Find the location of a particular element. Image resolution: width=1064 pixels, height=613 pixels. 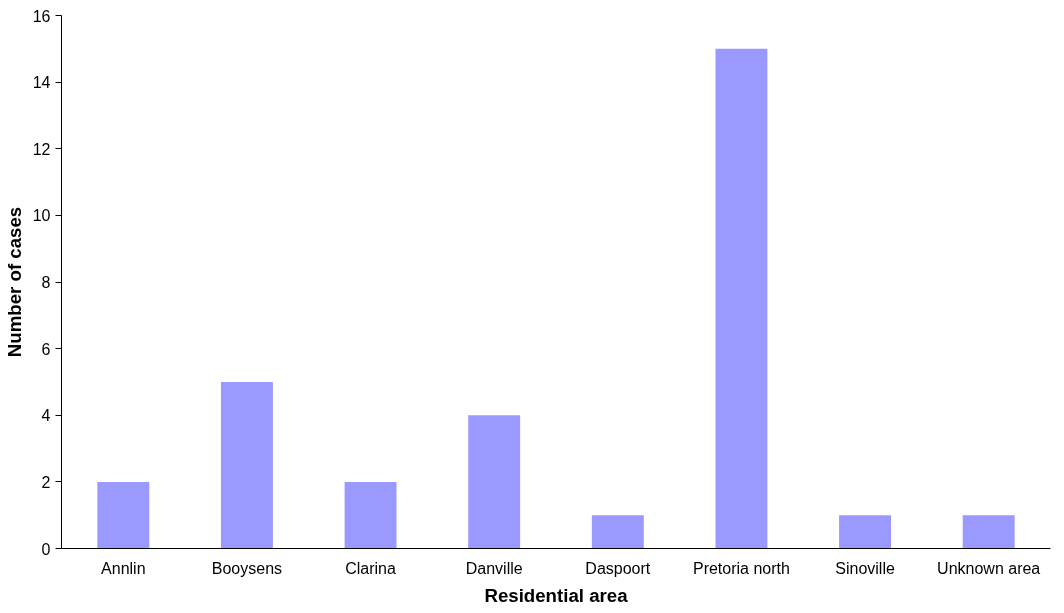

x-tick-label: Danville is located at coordinates (494, 568).